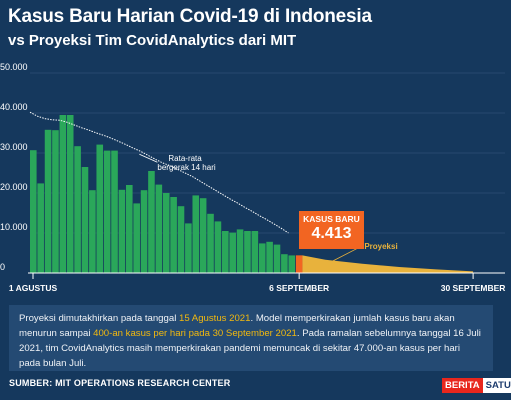 The width and height of the screenshot is (511, 400). What do you see at coordinates (14, 67) in the screenshot?
I see `y-tick-label: 50.000` at bounding box center [14, 67].